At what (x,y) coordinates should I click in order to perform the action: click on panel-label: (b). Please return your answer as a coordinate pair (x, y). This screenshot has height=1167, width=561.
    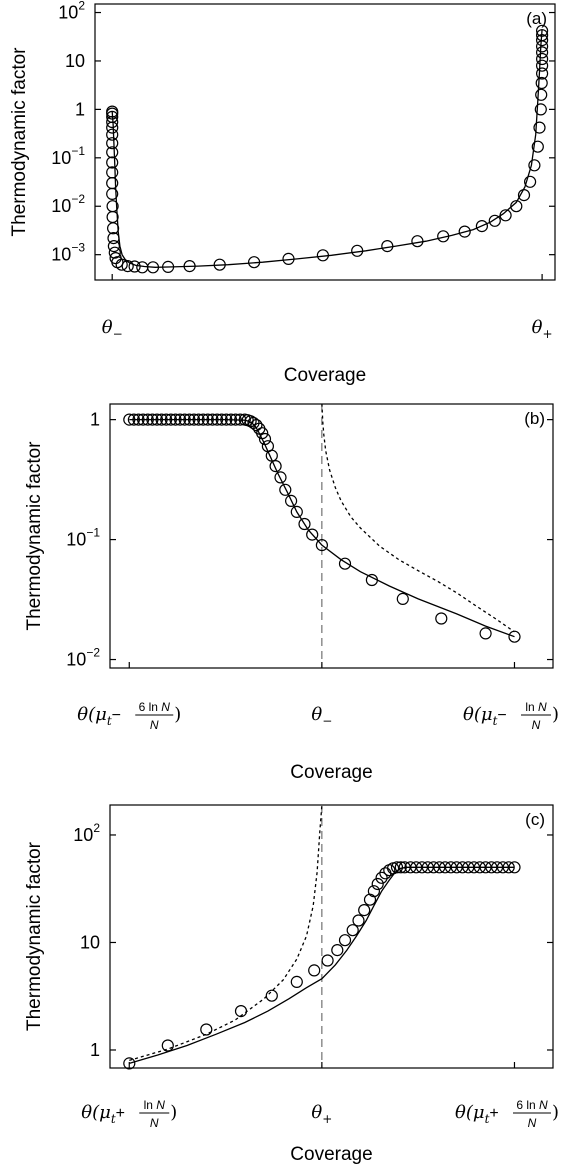
    Looking at the image, I should click on (534, 418).